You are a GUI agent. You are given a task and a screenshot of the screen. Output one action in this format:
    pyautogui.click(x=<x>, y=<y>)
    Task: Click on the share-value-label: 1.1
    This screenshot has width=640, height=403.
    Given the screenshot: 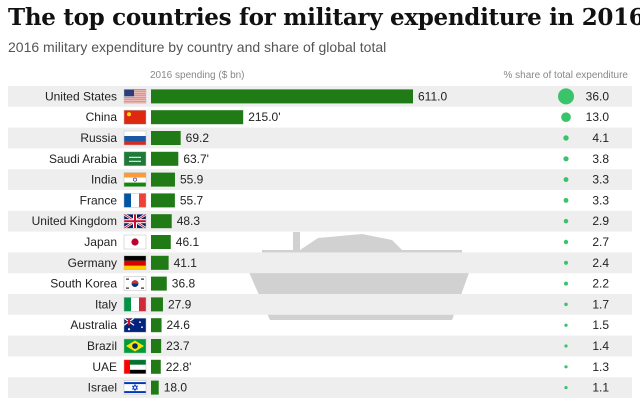 What is the action you would take?
    pyautogui.click(x=600, y=388)
    